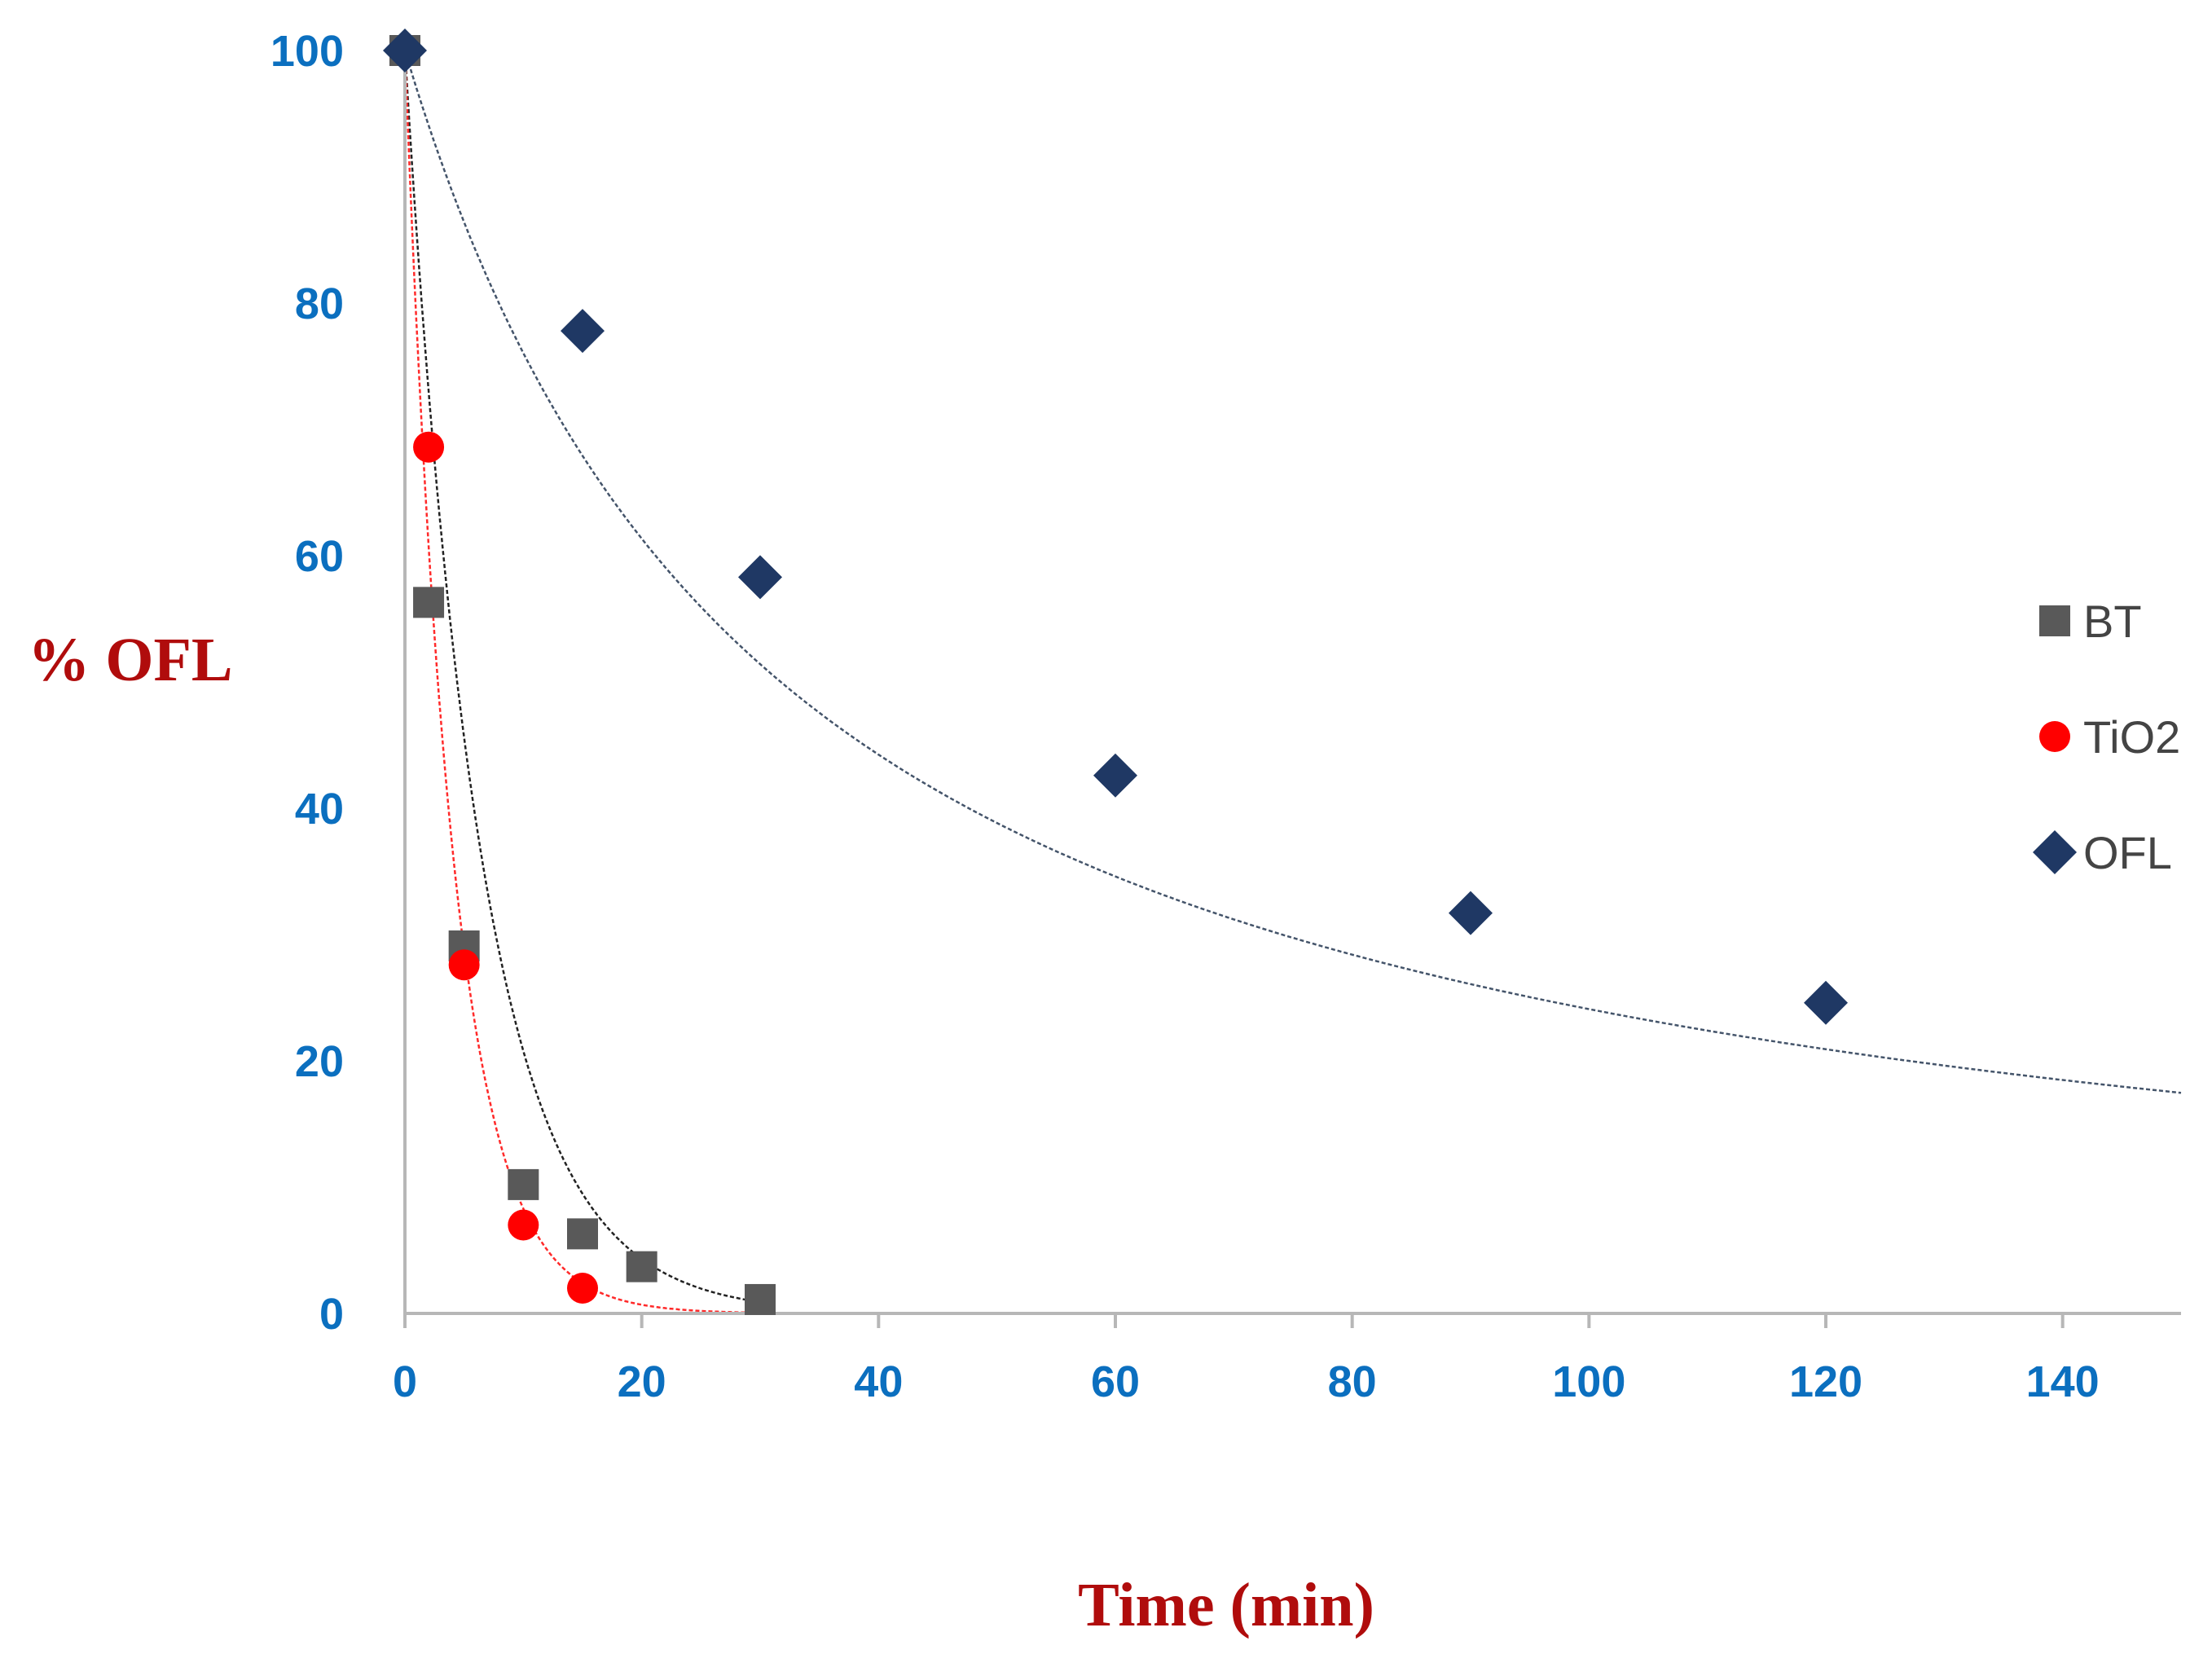 This screenshot has height=1654, width=2212. What do you see at coordinates (319, 809) in the screenshot?
I see `y-tick-label: 40` at bounding box center [319, 809].